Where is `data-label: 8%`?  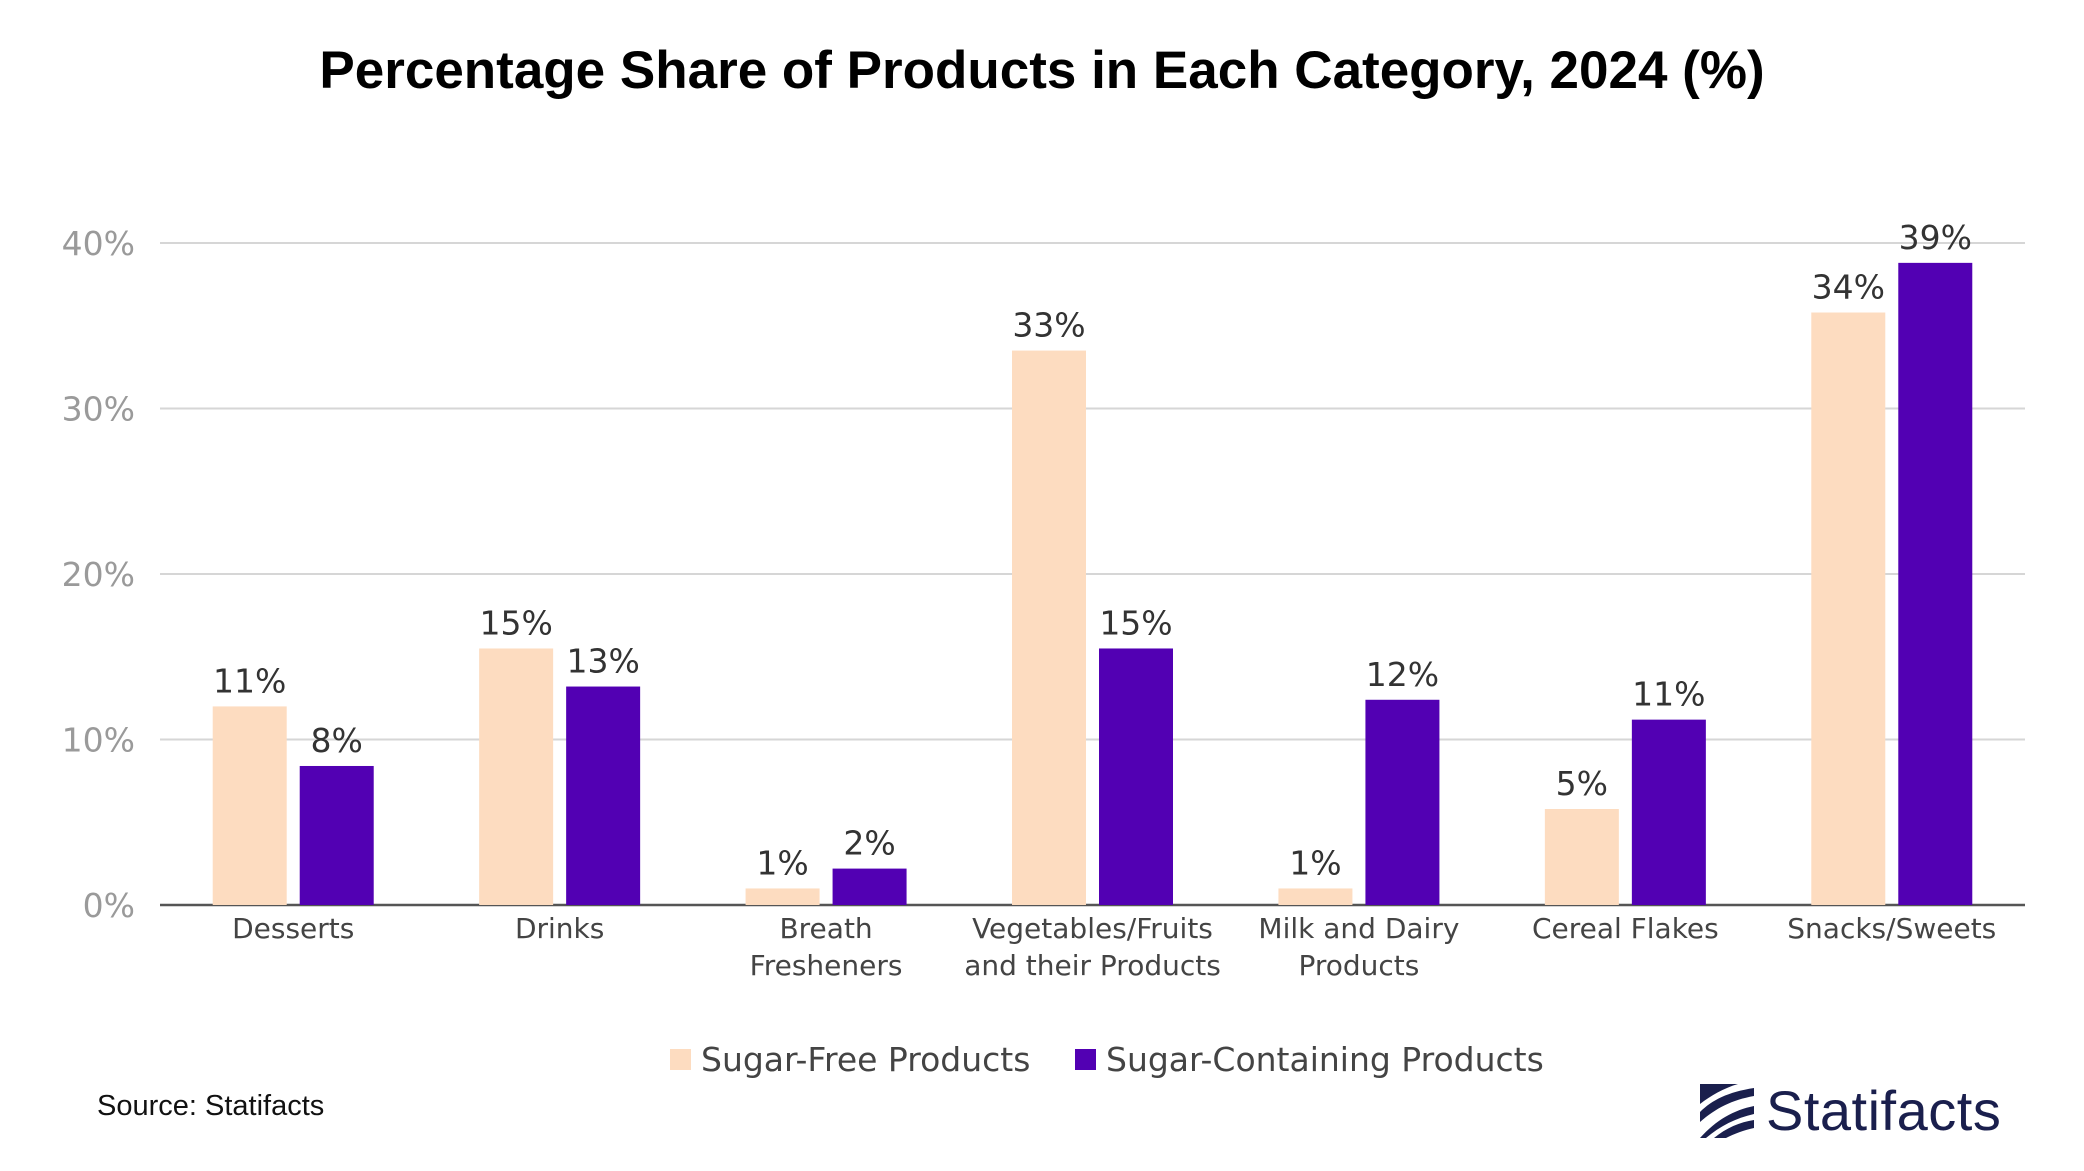 data-label: 8% is located at coordinates (337, 740).